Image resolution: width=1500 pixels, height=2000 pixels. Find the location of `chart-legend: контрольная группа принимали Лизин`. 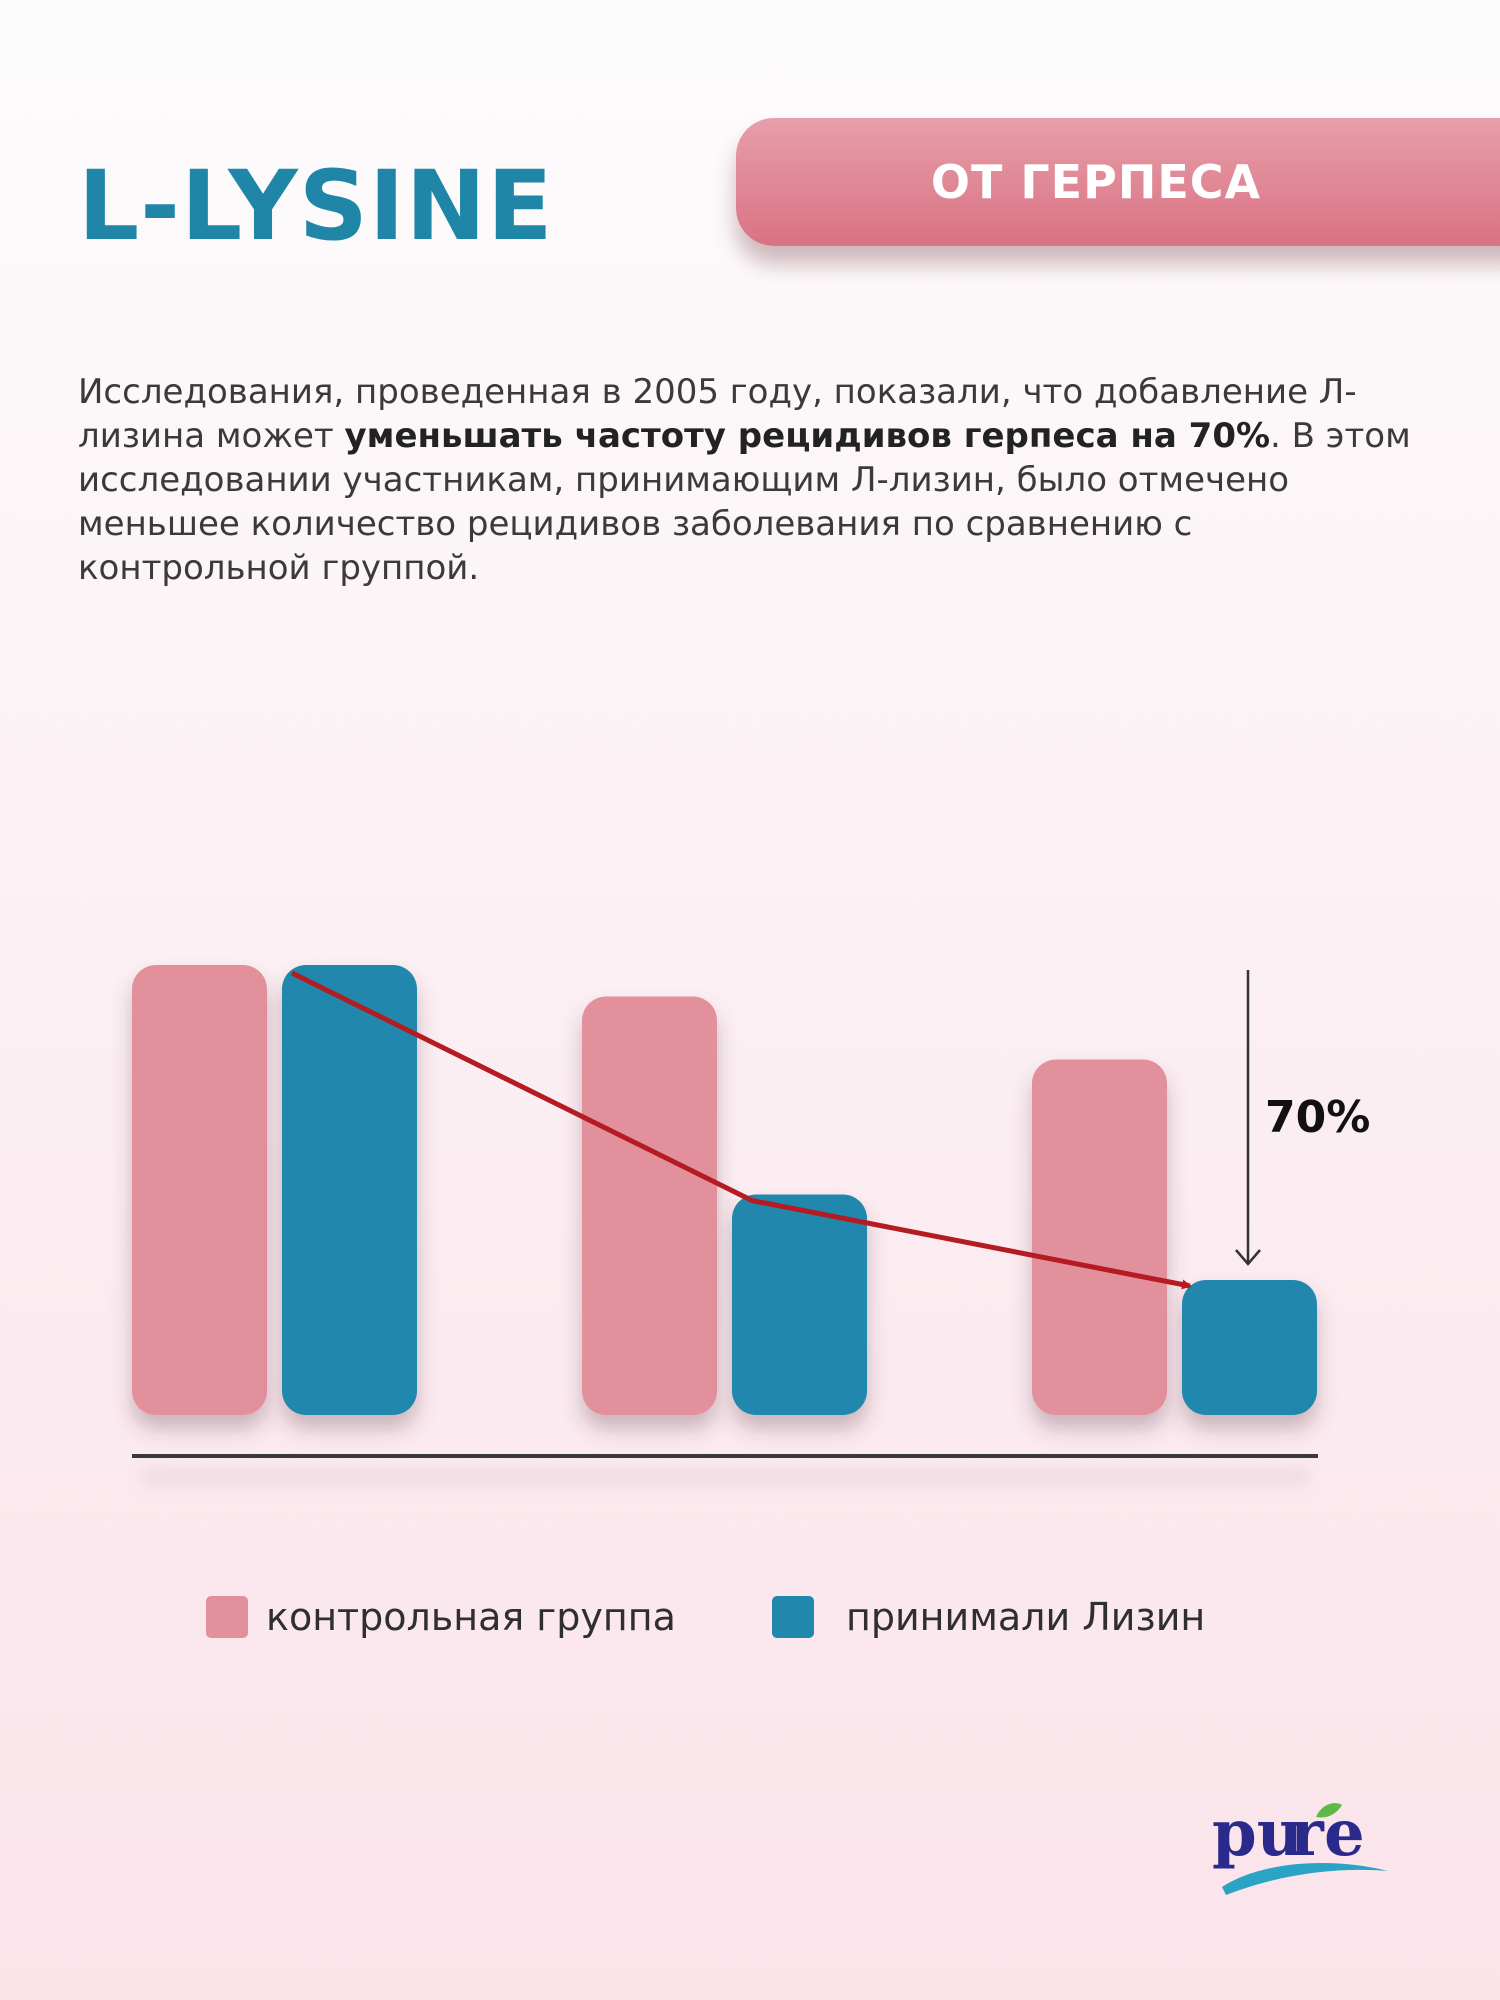

chart-legend: контрольная группа принимали Лизин is located at coordinates (750, 1620).